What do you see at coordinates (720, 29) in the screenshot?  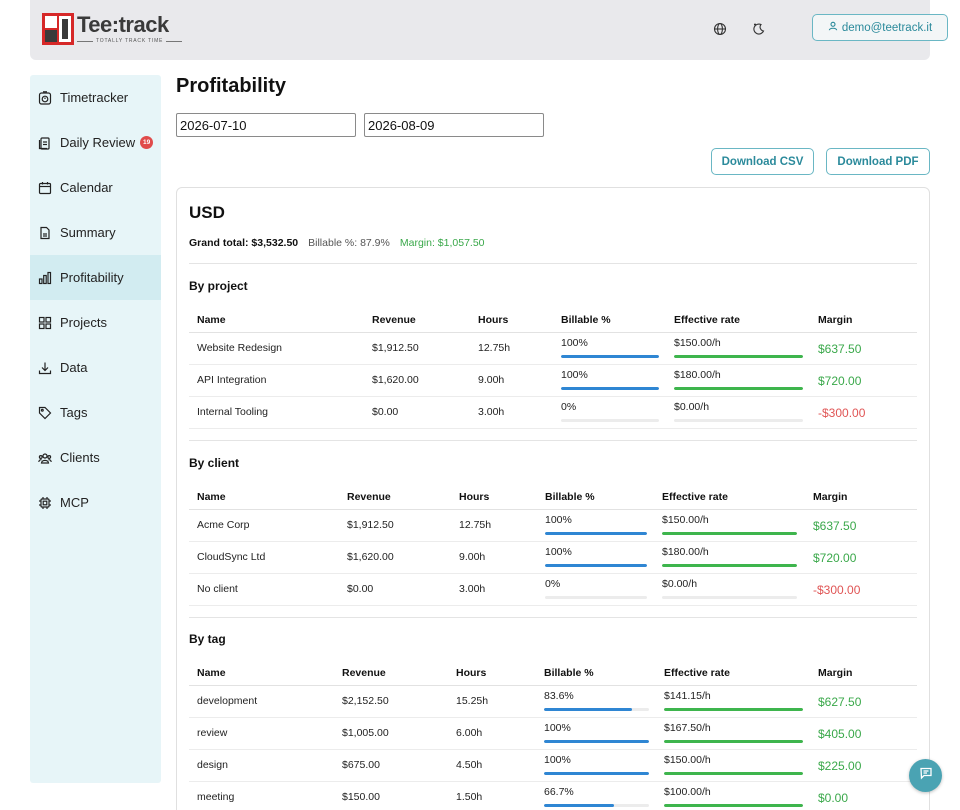 I see `globe-icon` at bounding box center [720, 29].